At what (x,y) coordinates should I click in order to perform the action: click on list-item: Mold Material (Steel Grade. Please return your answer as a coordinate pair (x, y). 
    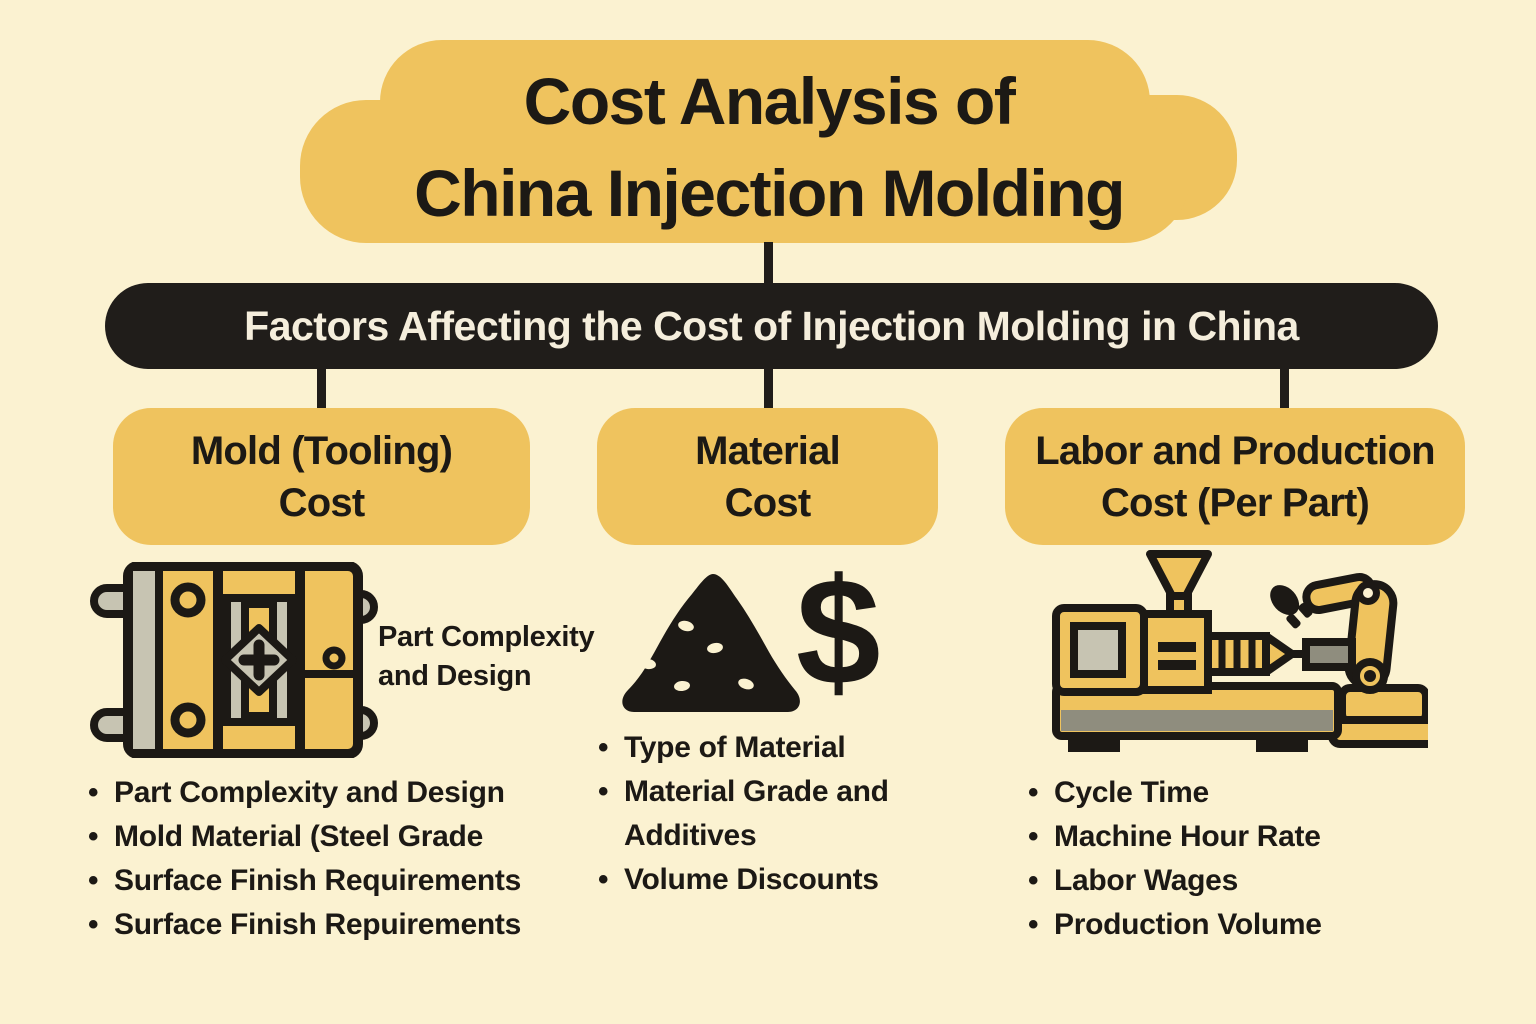
    Looking at the image, I should click on (338, 837).